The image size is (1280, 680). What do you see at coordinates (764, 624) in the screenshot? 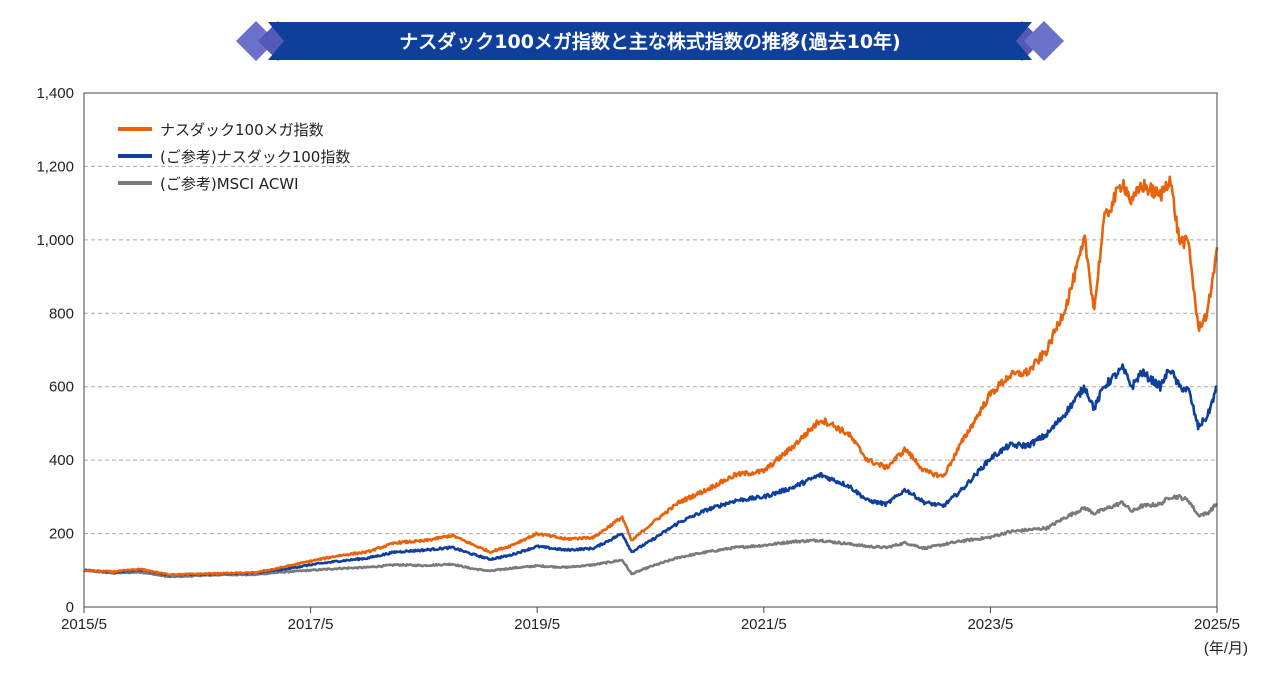
I see `x-tick-label: 2021/5` at bounding box center [764, 624].